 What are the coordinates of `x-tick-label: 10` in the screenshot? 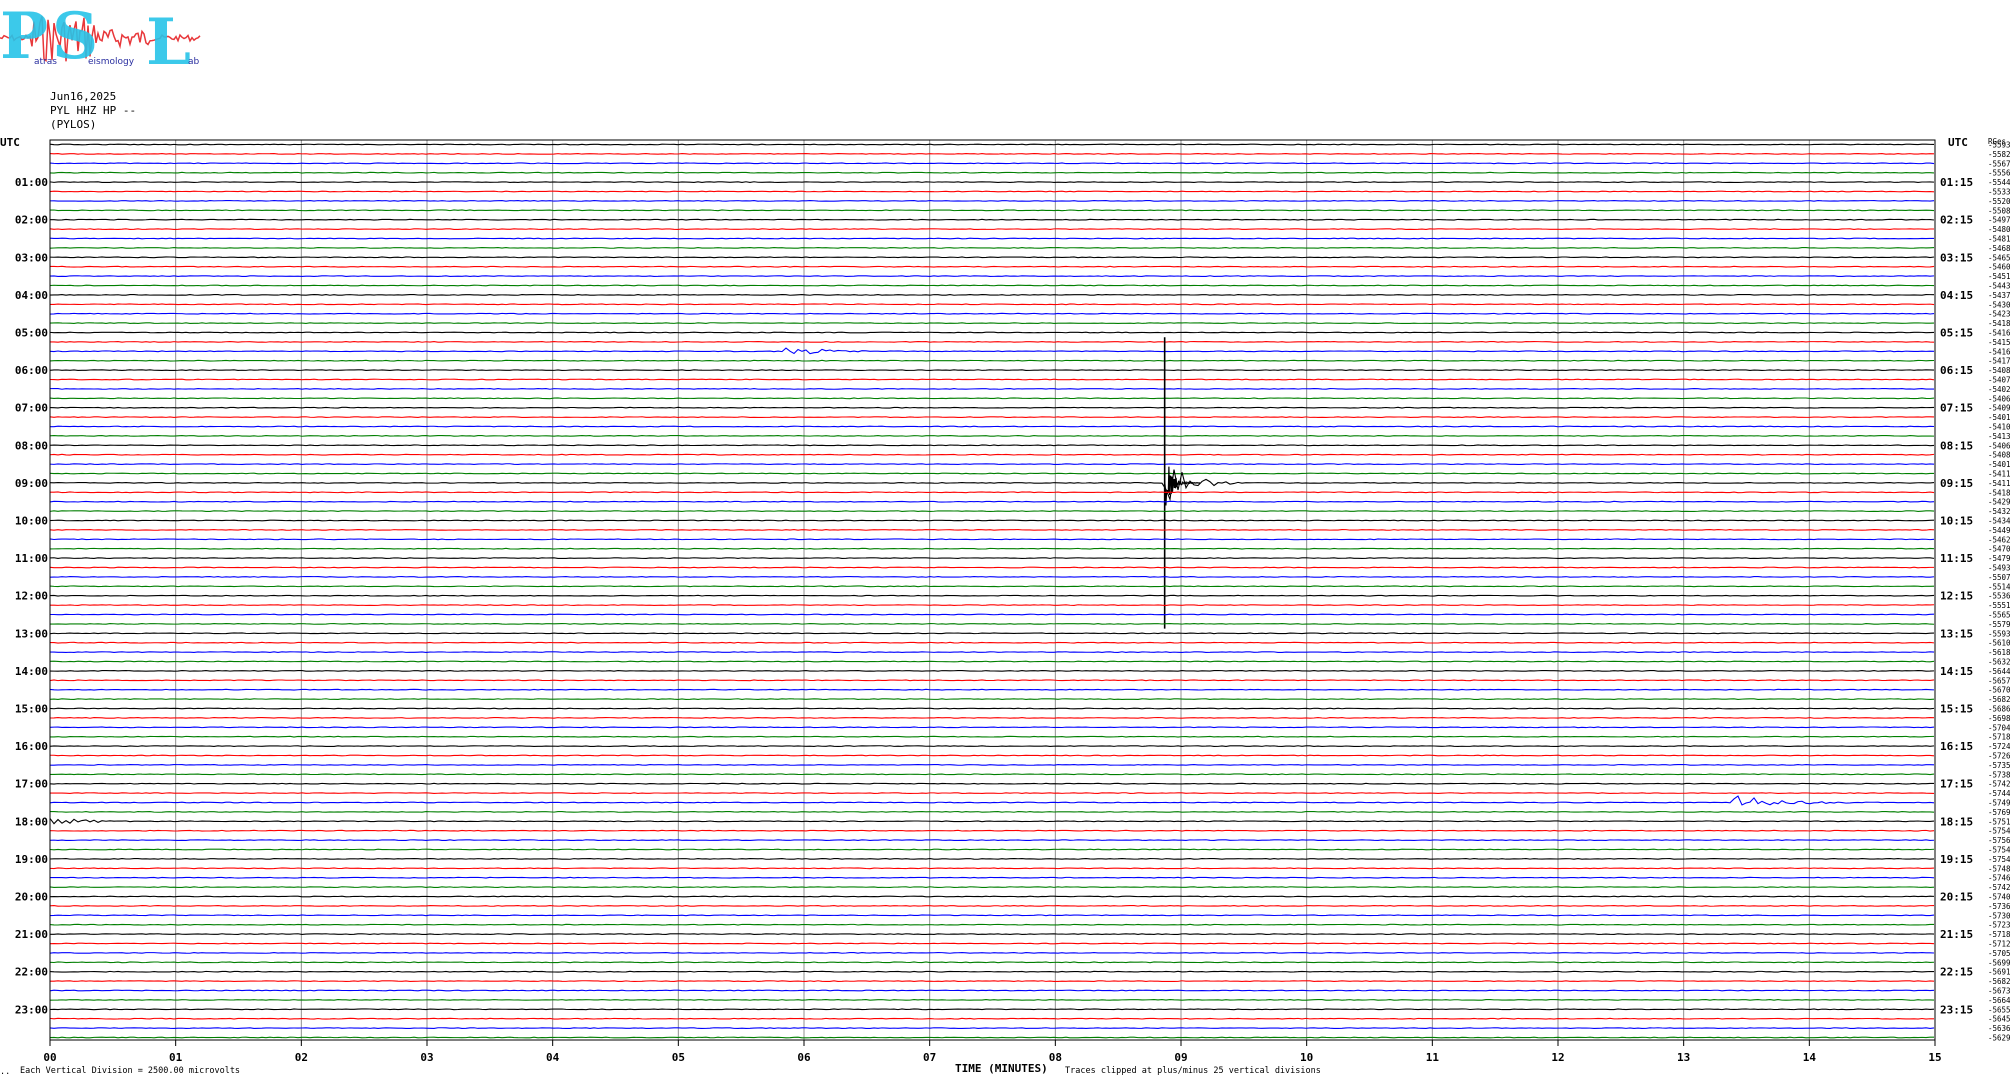 It's located at (1306, 1057).